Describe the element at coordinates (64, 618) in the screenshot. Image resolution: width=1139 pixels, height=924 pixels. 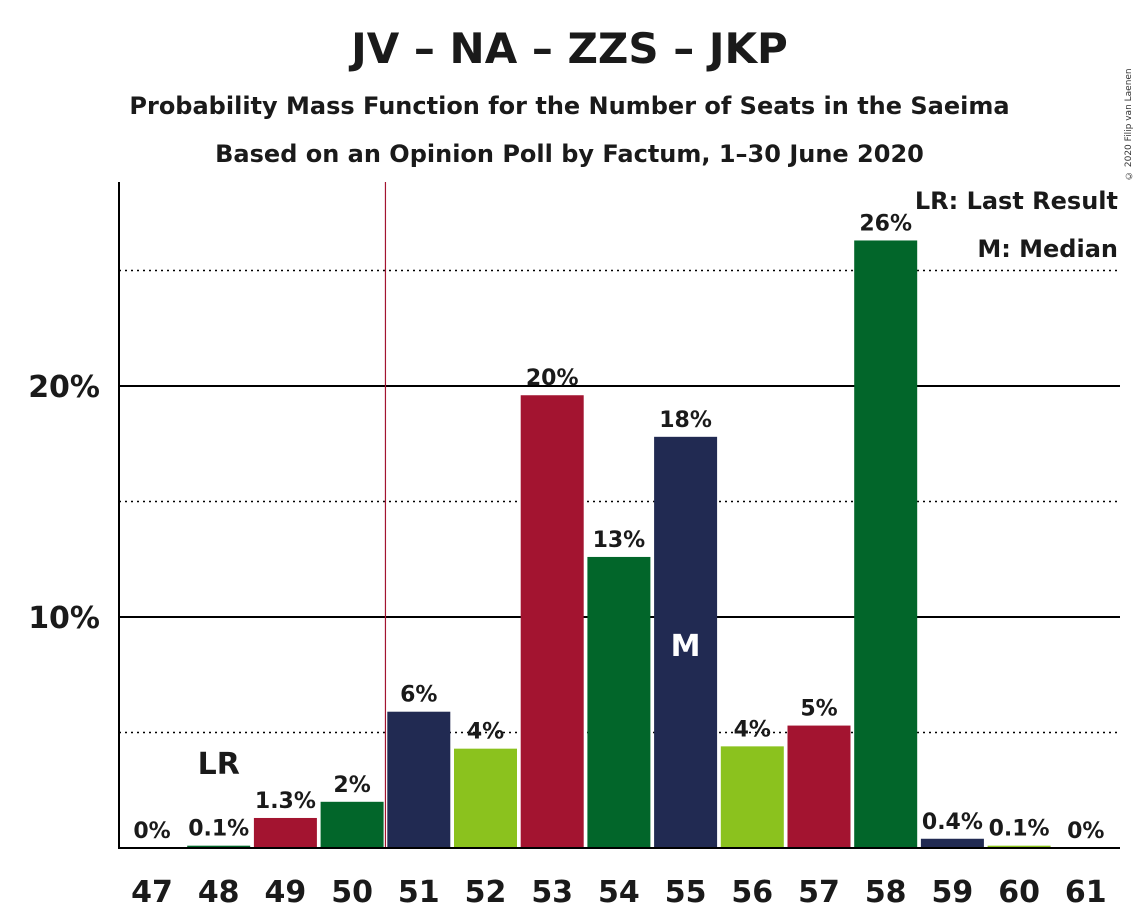
I see `y-tick-label: 10%` at that location.